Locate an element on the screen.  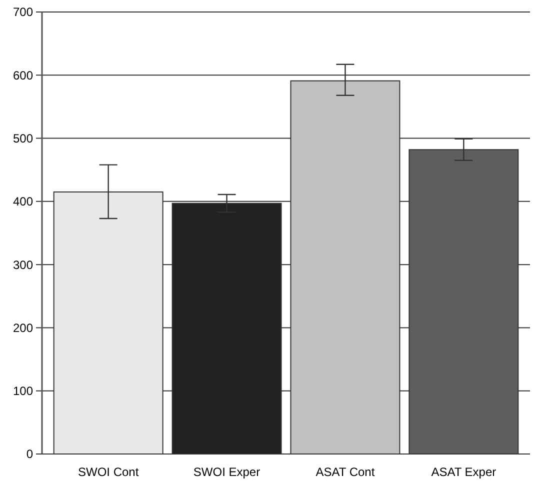
x-tick-label: SWOI Exper is located at coordinates (226, 472).